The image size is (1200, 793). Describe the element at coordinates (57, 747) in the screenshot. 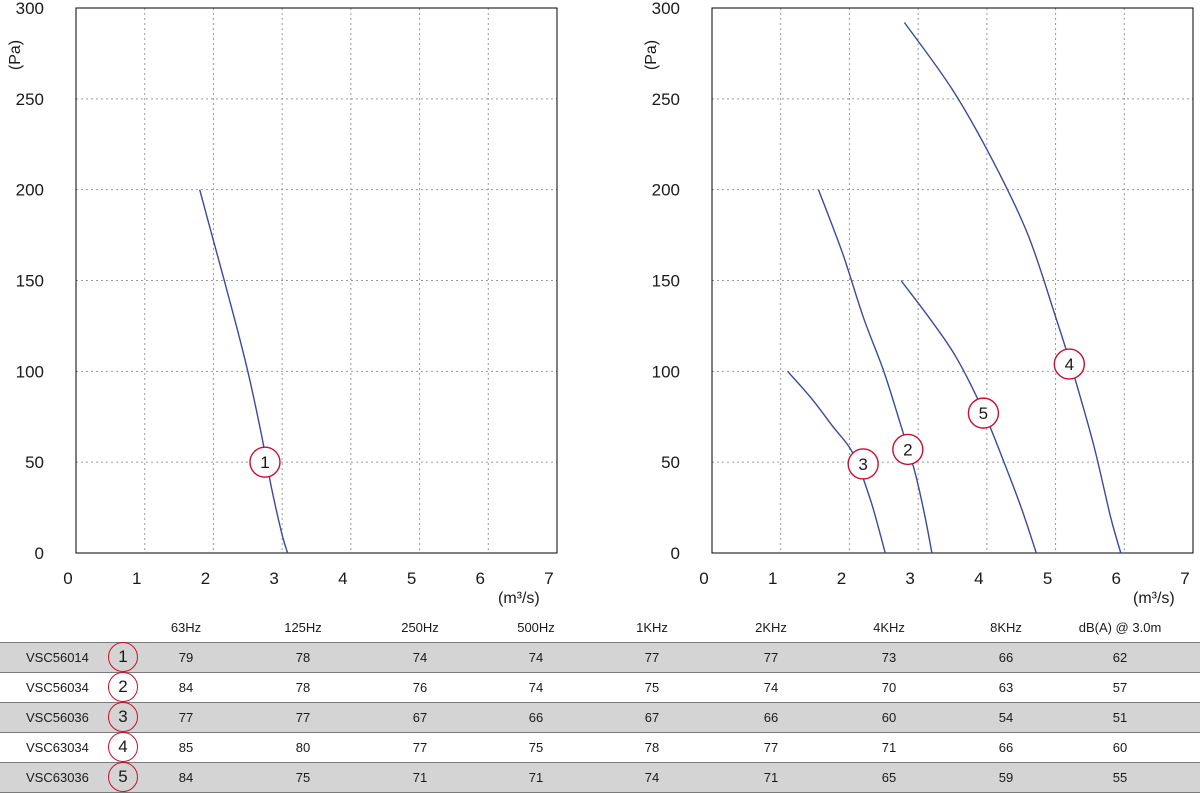

I see `model-name: VSC63034` at that location.